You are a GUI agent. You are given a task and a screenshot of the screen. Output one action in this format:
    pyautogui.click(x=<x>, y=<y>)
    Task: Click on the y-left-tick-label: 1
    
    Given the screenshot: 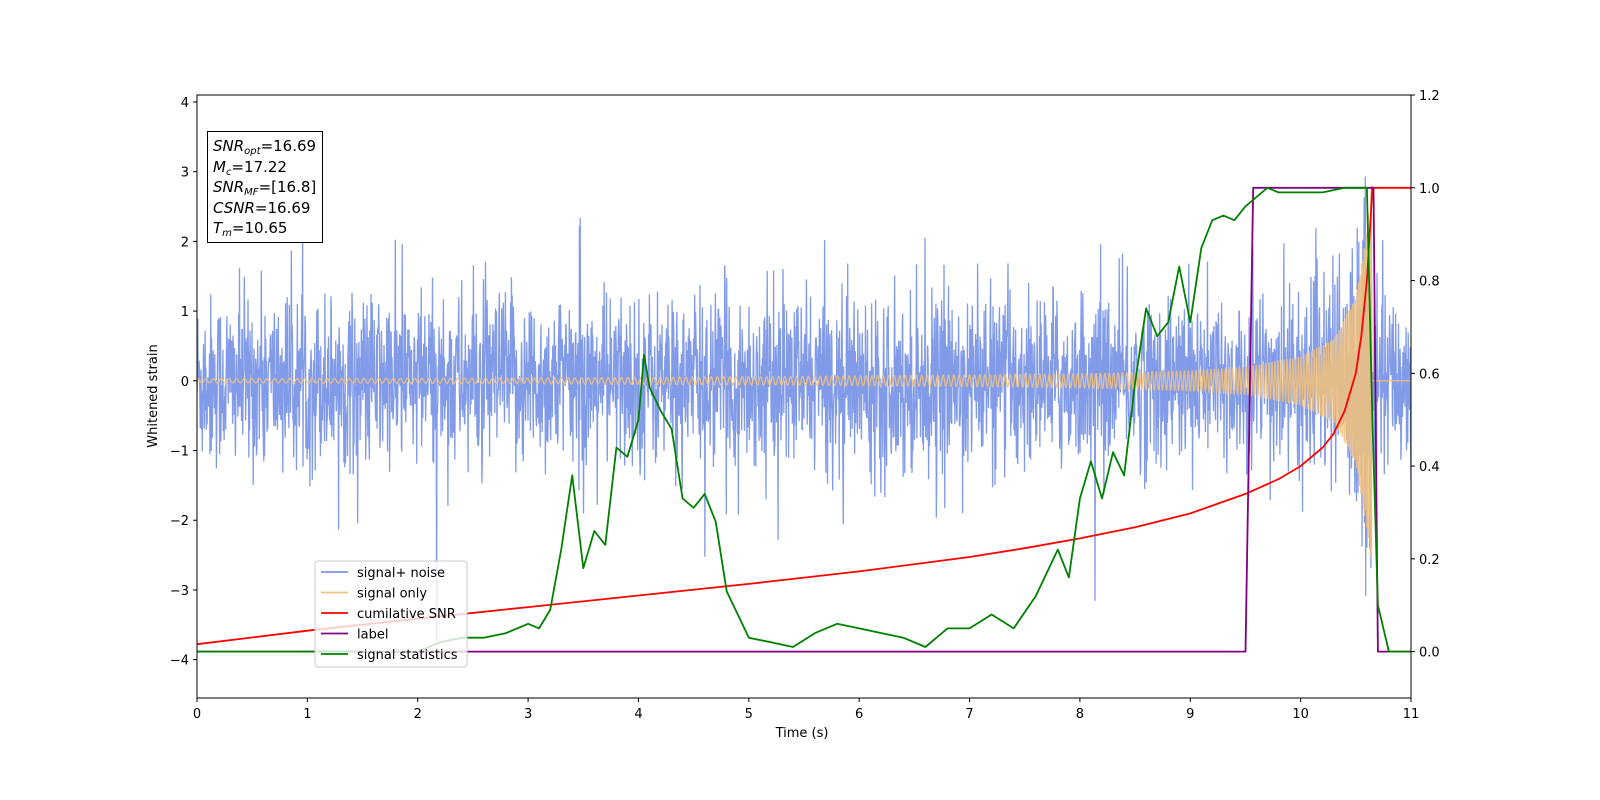 What is the action you would take?
    pyautogui.click(x=185, y=312)
    